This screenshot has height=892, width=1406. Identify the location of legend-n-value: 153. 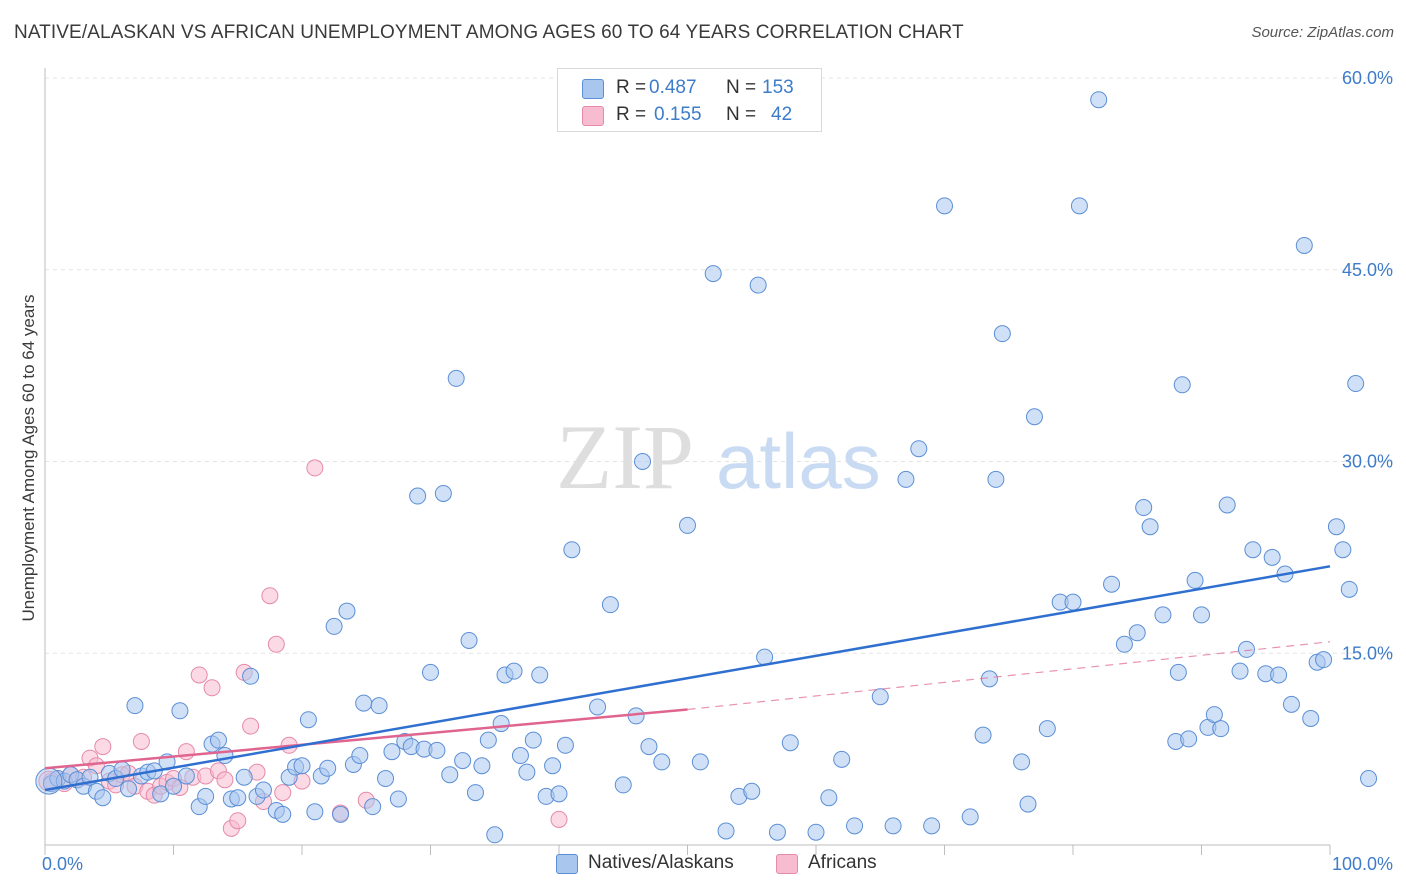
(778, 87).